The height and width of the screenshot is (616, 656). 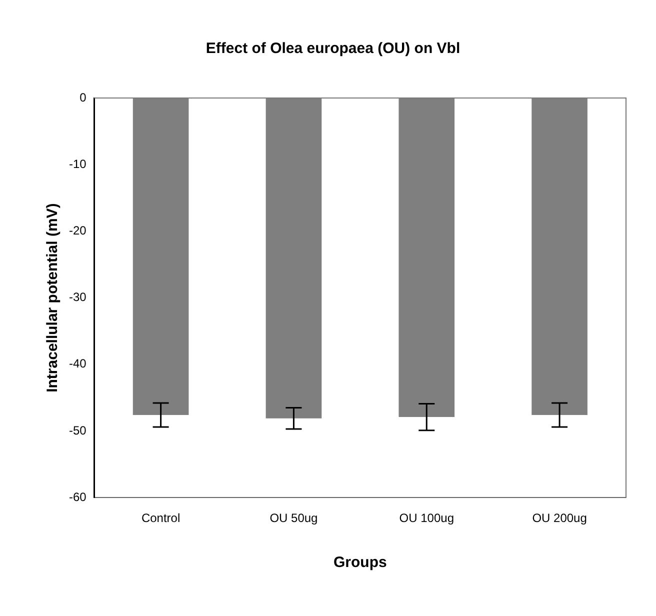 What do you see at coordinates (78, 363) in the screenshot?
I see `y-tick-label: -40` at bounding box center [78, 363].